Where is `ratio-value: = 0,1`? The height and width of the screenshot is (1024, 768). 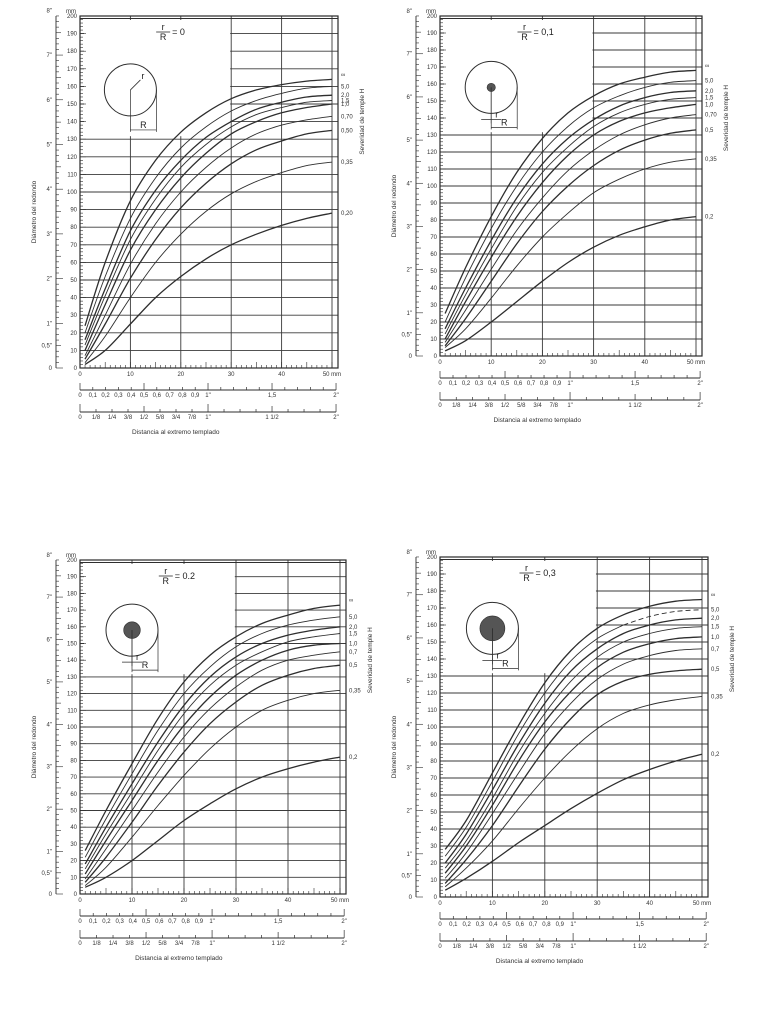
ratio-value: = 0,1 is located at coordinates (543, 32).